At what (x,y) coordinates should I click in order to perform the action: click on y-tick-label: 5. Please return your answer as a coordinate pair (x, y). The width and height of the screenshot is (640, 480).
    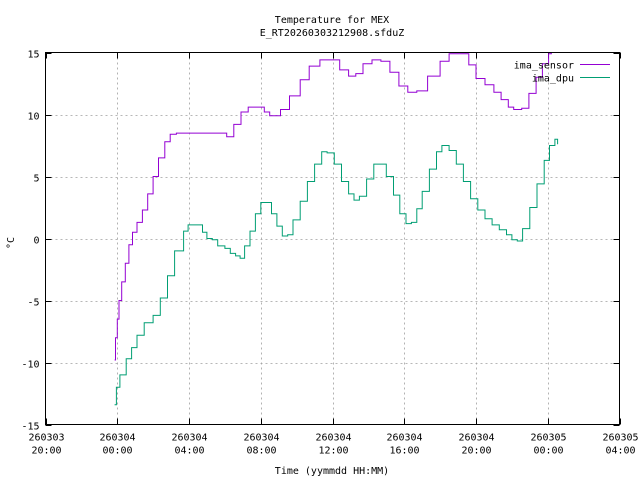
    Looking at the image, I should click on (36, 179).